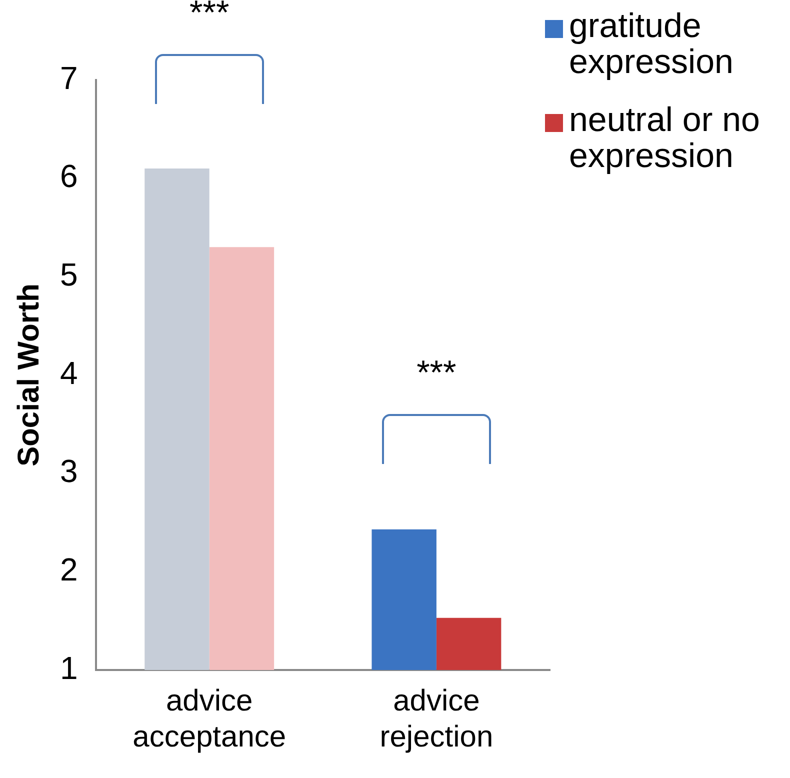 Image resolution: width=790 pixels, height=778 pixels. I want to click on y-tick-label: 3, so click(69, 471).